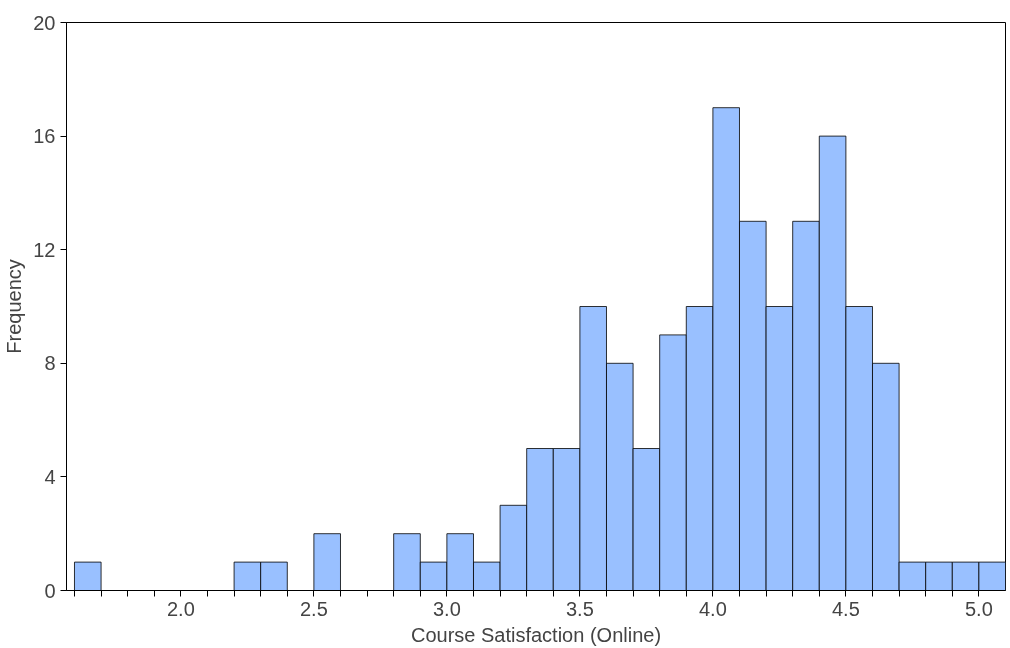 The image size is (1010, 648). What do you see at coordinates (446, 608) in the screenshot?
I see `x-tick-label: 3.0` at bounding box center [446, 608].